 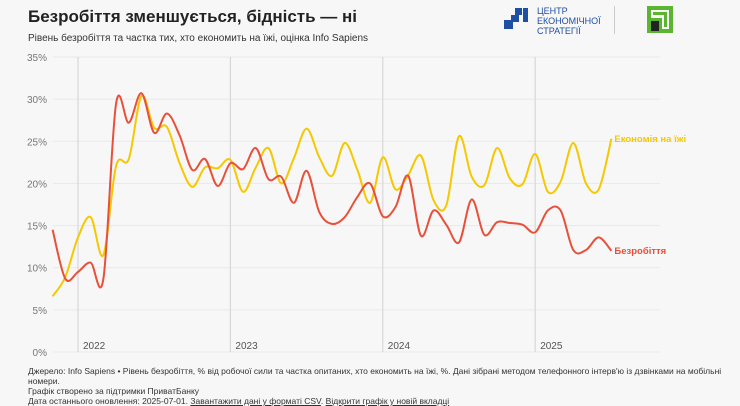 I want to click on logo-divider, so click(x=614, y=20).